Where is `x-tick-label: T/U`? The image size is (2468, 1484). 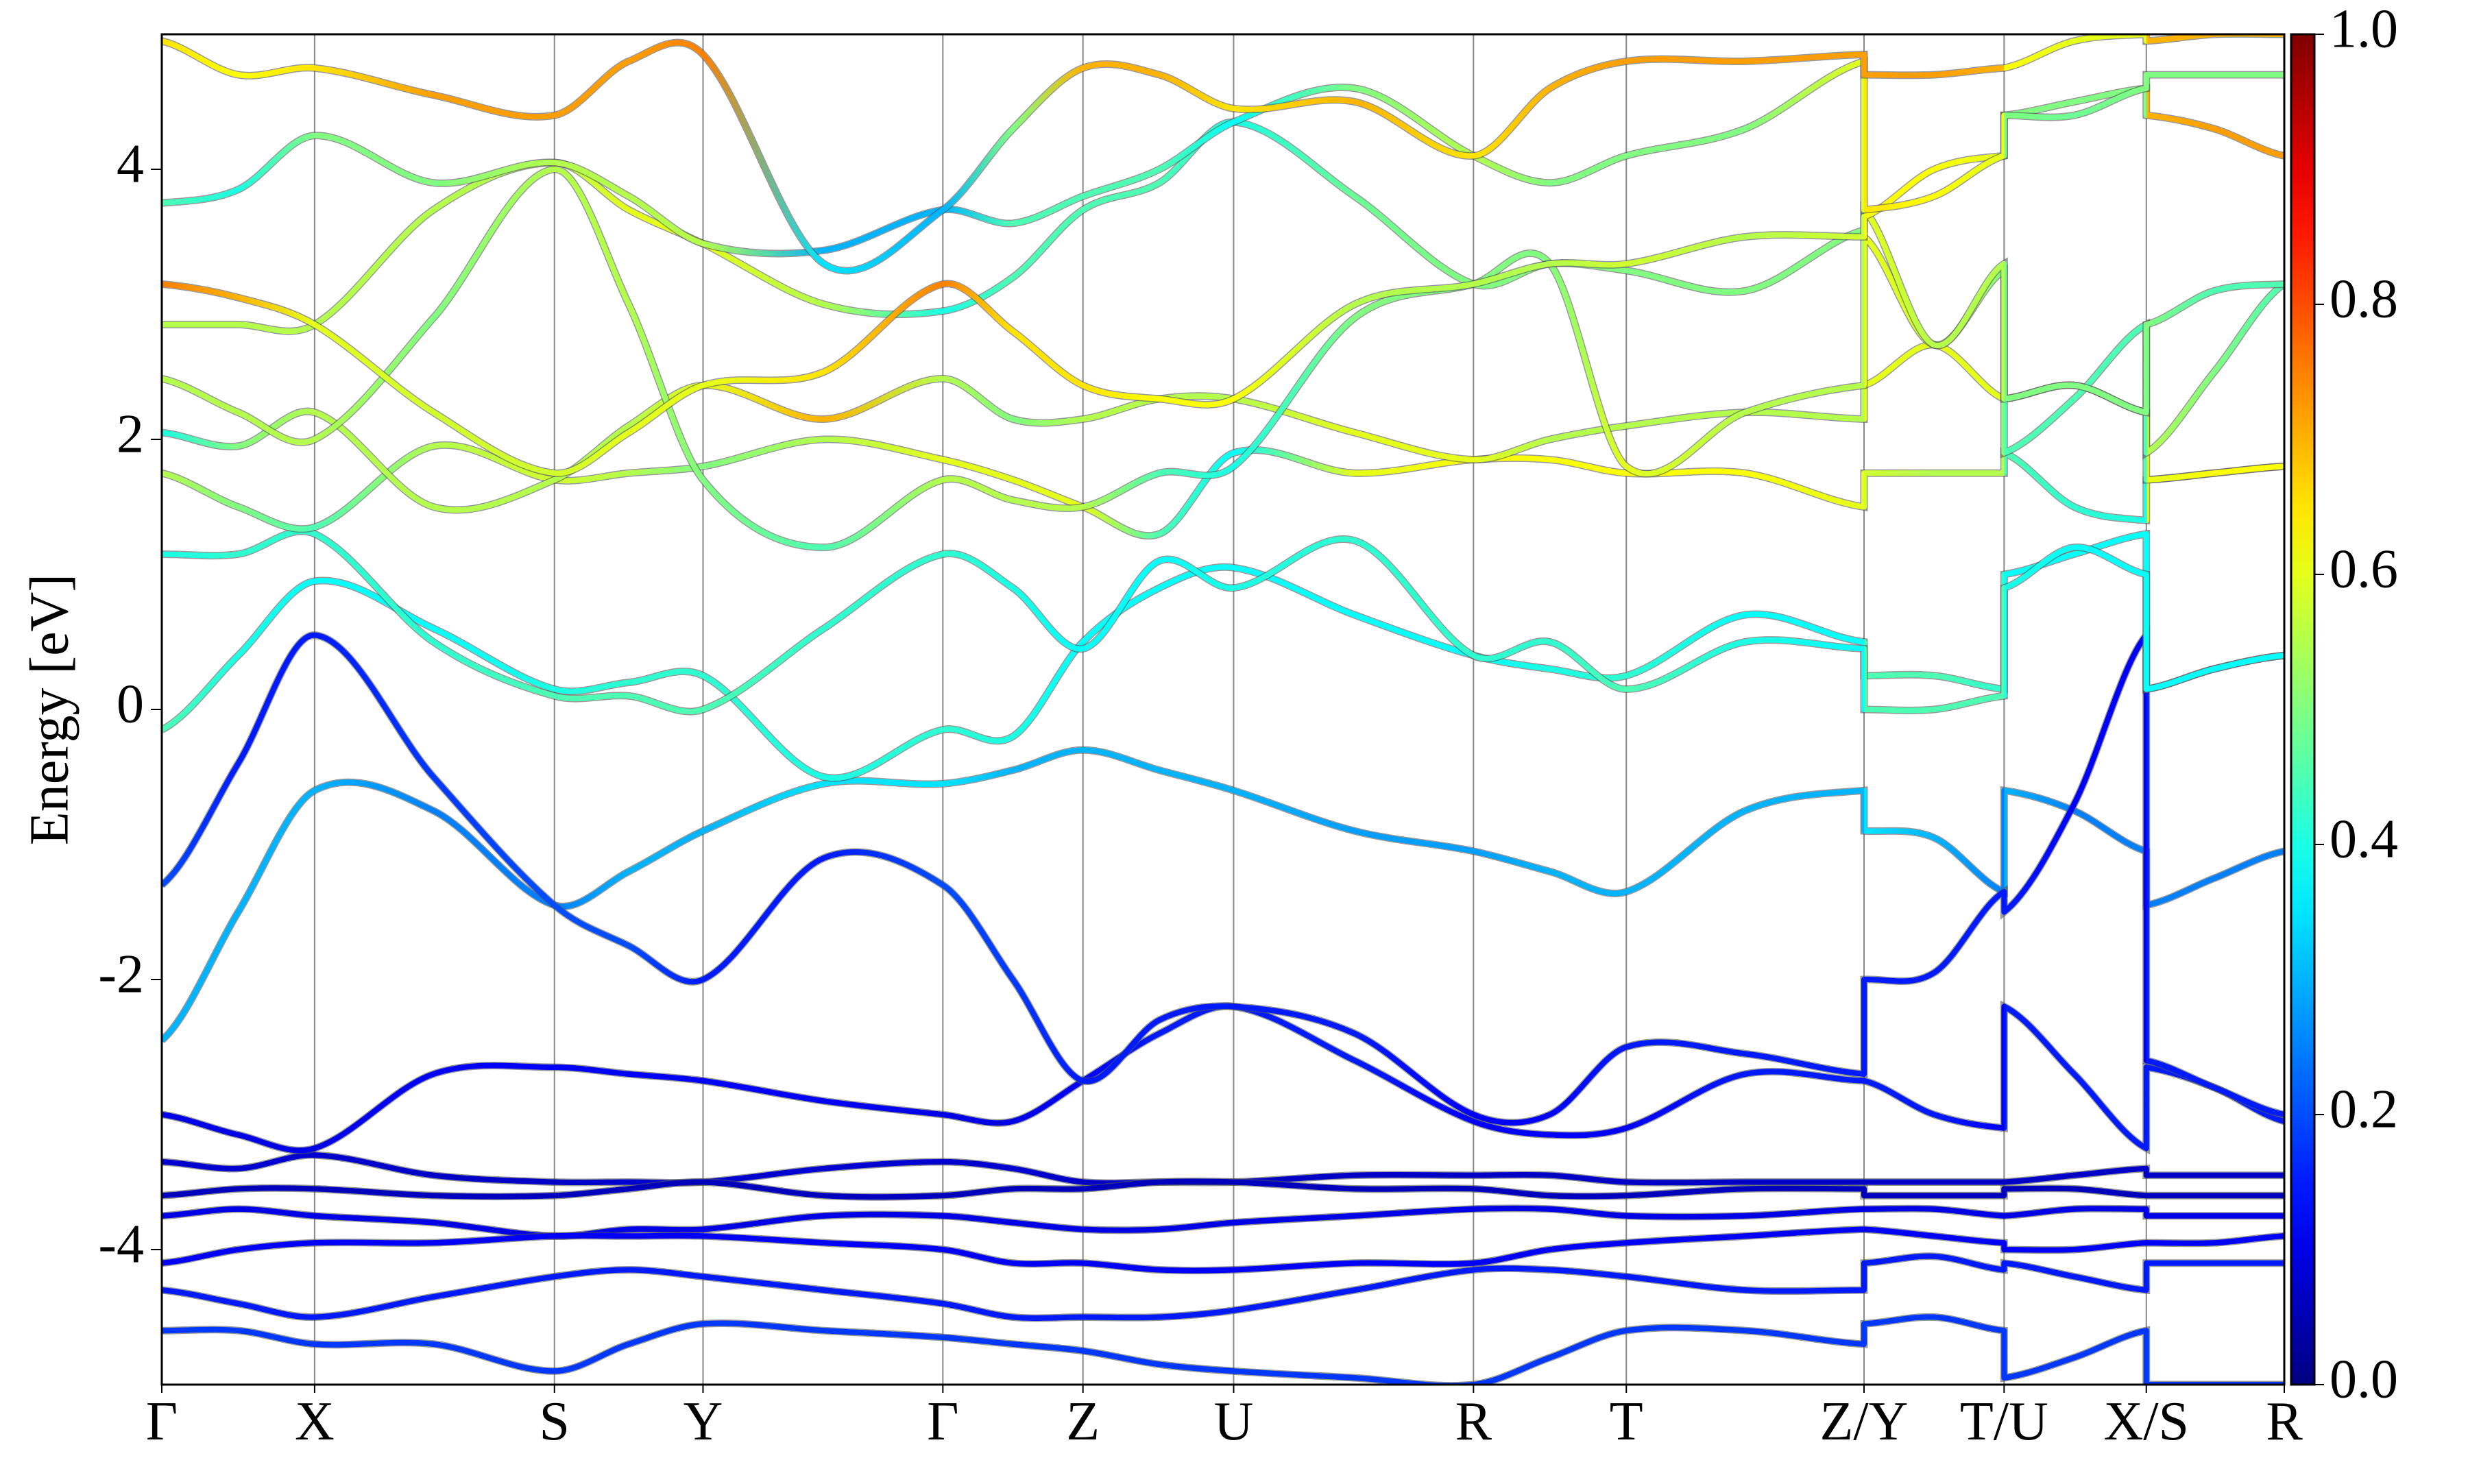 x-tick-label: T/U is located at coordinates (2004, 1422).